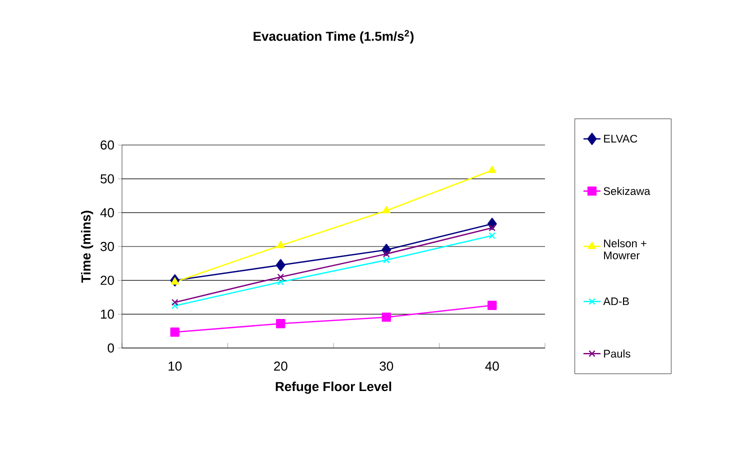 The image size is (747, 461). I want to click on legend-label: ELVAC, so click(621, 138).